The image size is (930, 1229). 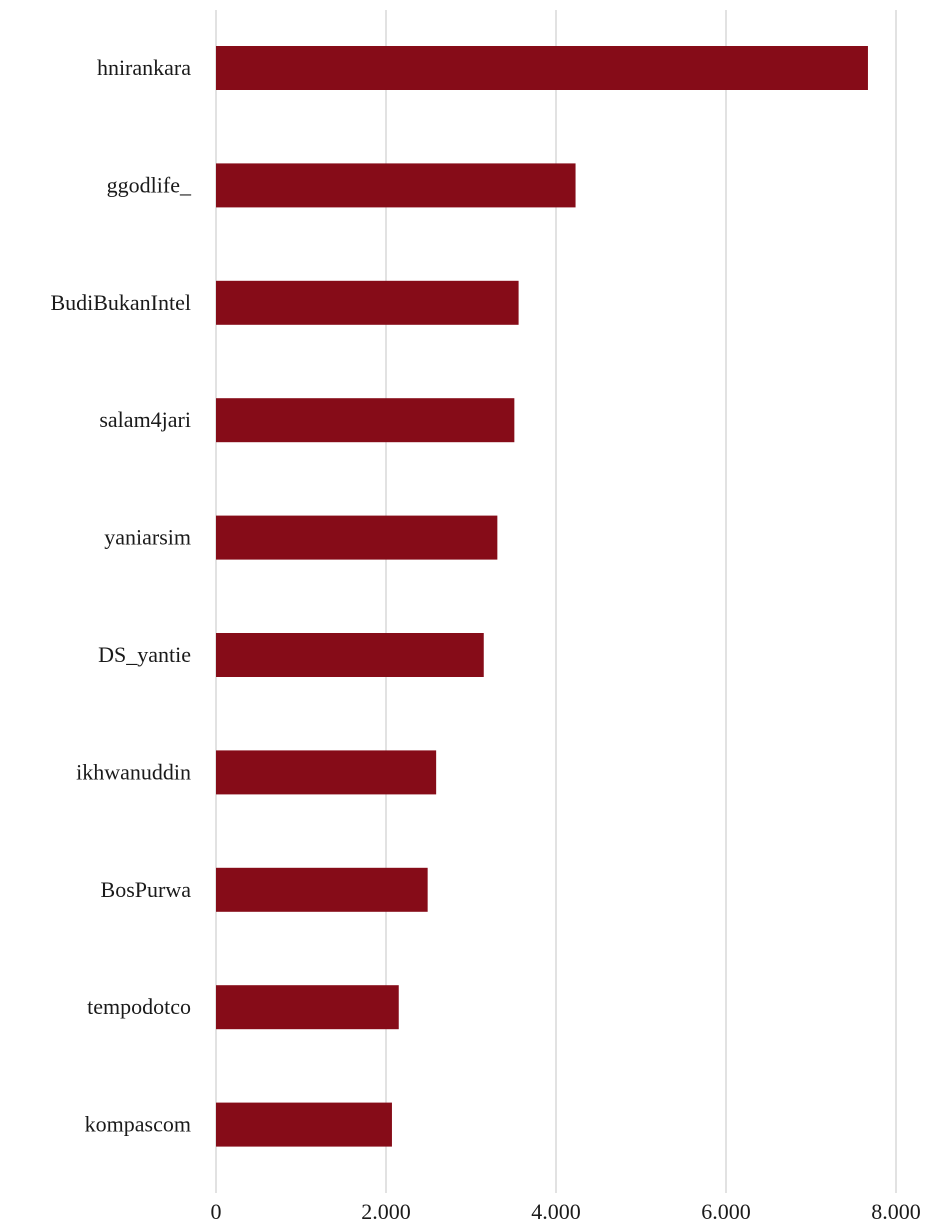 I want to click on category-label-yaniarsim: yaniarsim, so click(x=147, y=537).